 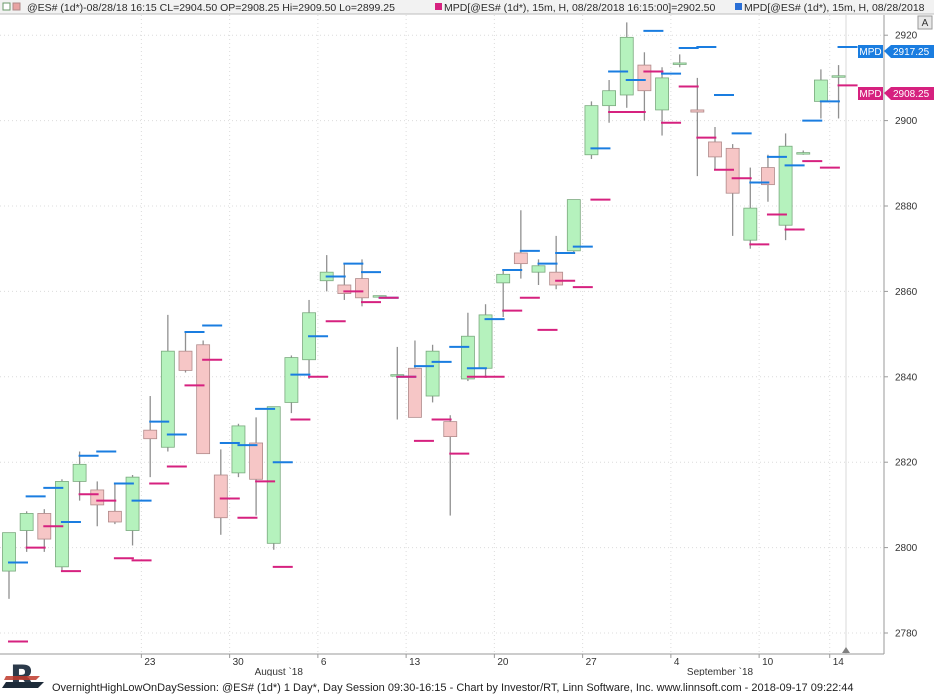 What do you see at coordinates (279, 672) in the screenshot?
I see `x-month-label: August `18` at bounding box center [279, 672].